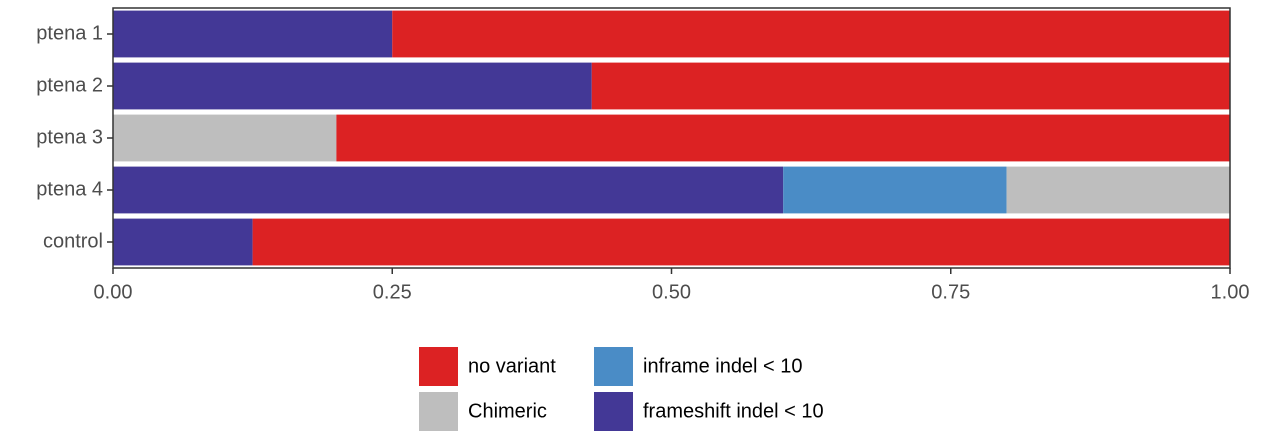 This screenshot has height=431, width=1264. Describe the element at coordinates (1230, 292) in the screenshot. I see `x-tick-label: 1.00` at that location.